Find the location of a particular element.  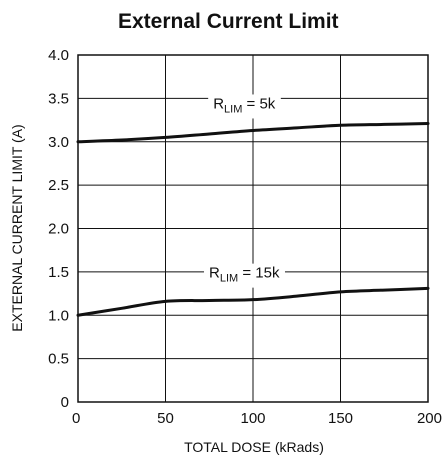

x-tick-label: 200 is located at coordinates (429, 418).